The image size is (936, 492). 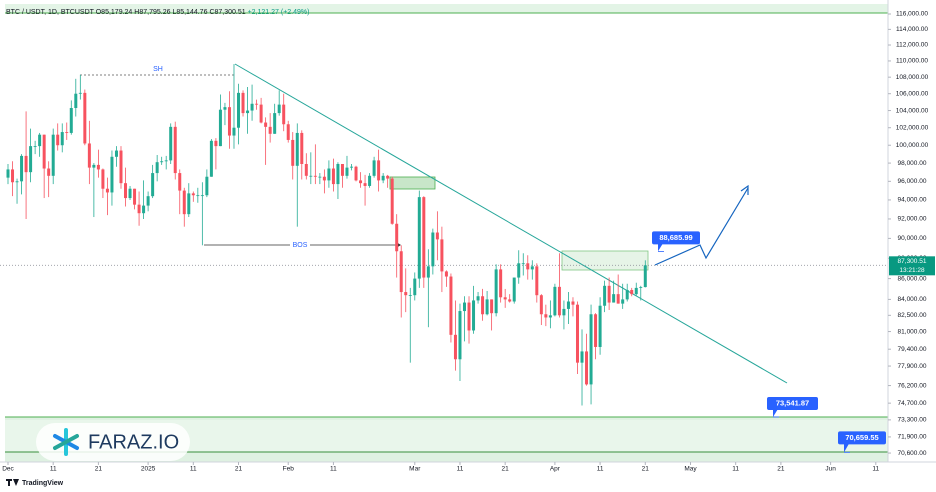 I want to click on x-tick-label: Mar, so click(x=415, y=469).